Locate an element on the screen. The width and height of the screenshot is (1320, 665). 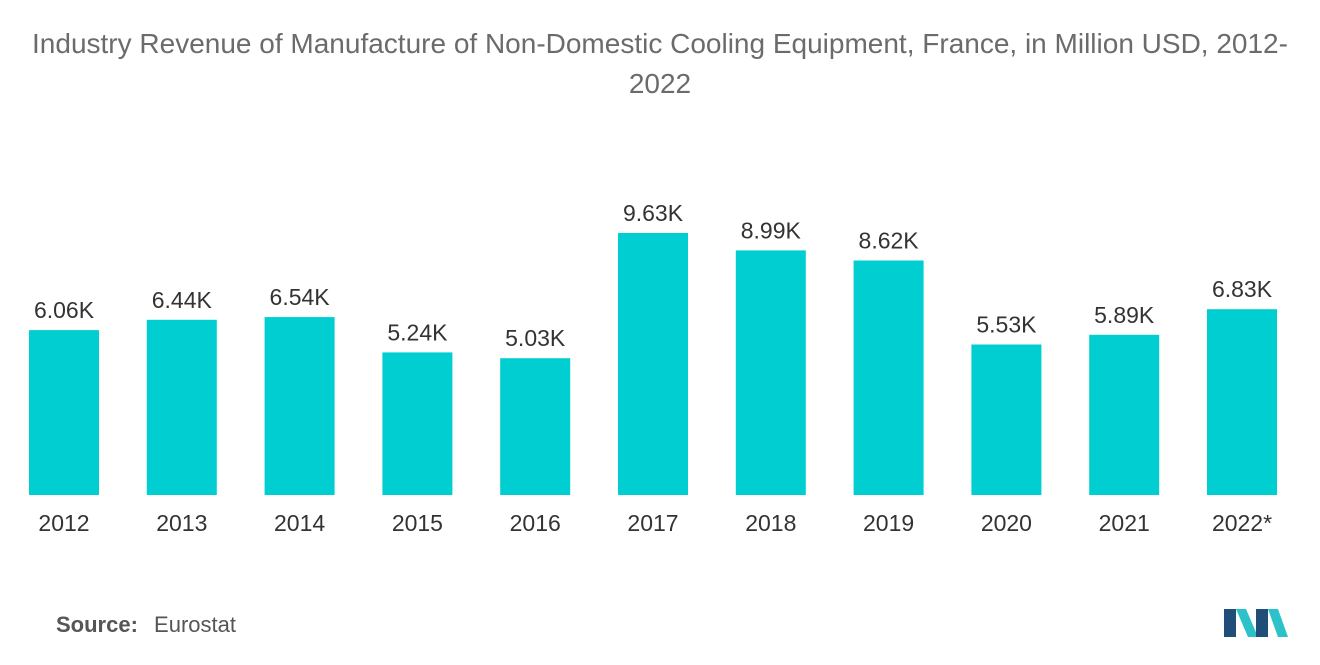
x-tick-2018: 2018 is located at coordinates (770, 523).